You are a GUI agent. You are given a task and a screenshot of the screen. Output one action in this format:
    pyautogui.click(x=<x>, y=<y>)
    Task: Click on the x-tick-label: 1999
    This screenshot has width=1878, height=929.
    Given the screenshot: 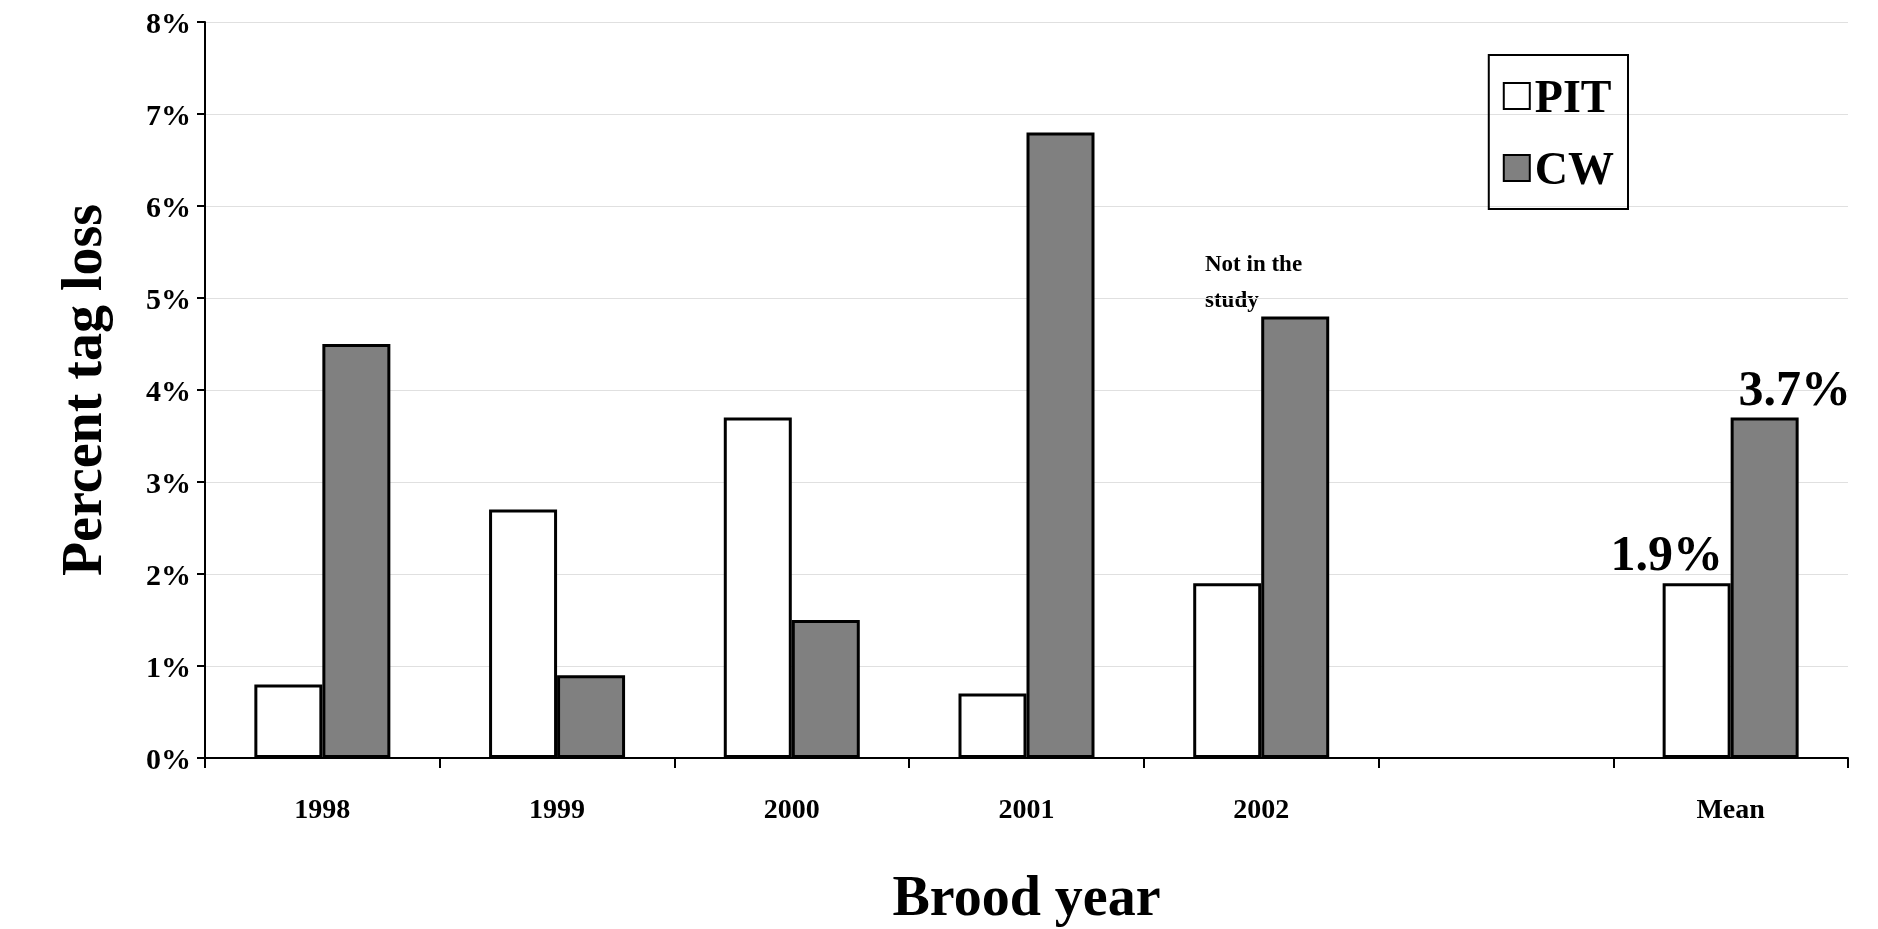 What is the action you would take?
    pyautogui.click(x=557, y=808)
    